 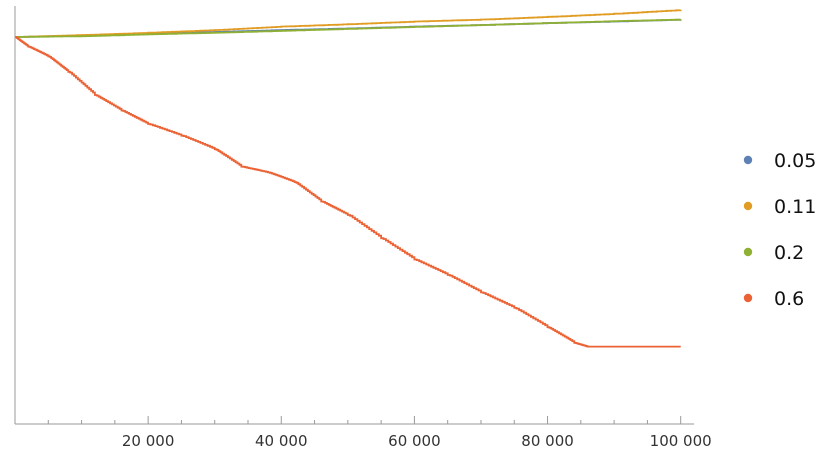 I want to click on legend-label: 0.05, so click(x=795, y=161).